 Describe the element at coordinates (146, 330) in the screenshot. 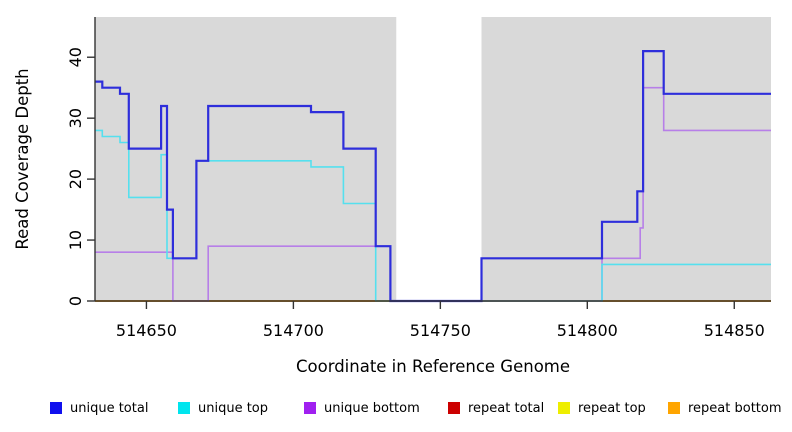

I see `x-tick-label: 514650` at that location.